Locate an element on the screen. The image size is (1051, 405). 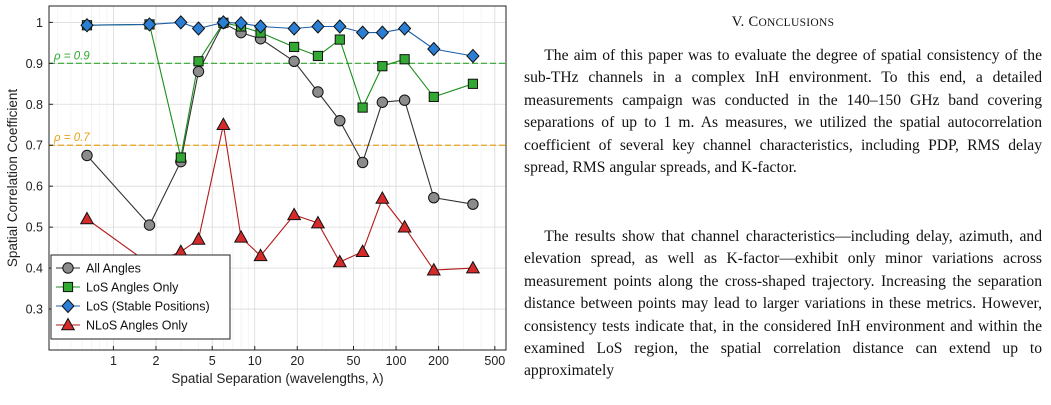
x-axis-label: Spatial Separation (wavelengths, λ) is located at coordinates (277, 378).